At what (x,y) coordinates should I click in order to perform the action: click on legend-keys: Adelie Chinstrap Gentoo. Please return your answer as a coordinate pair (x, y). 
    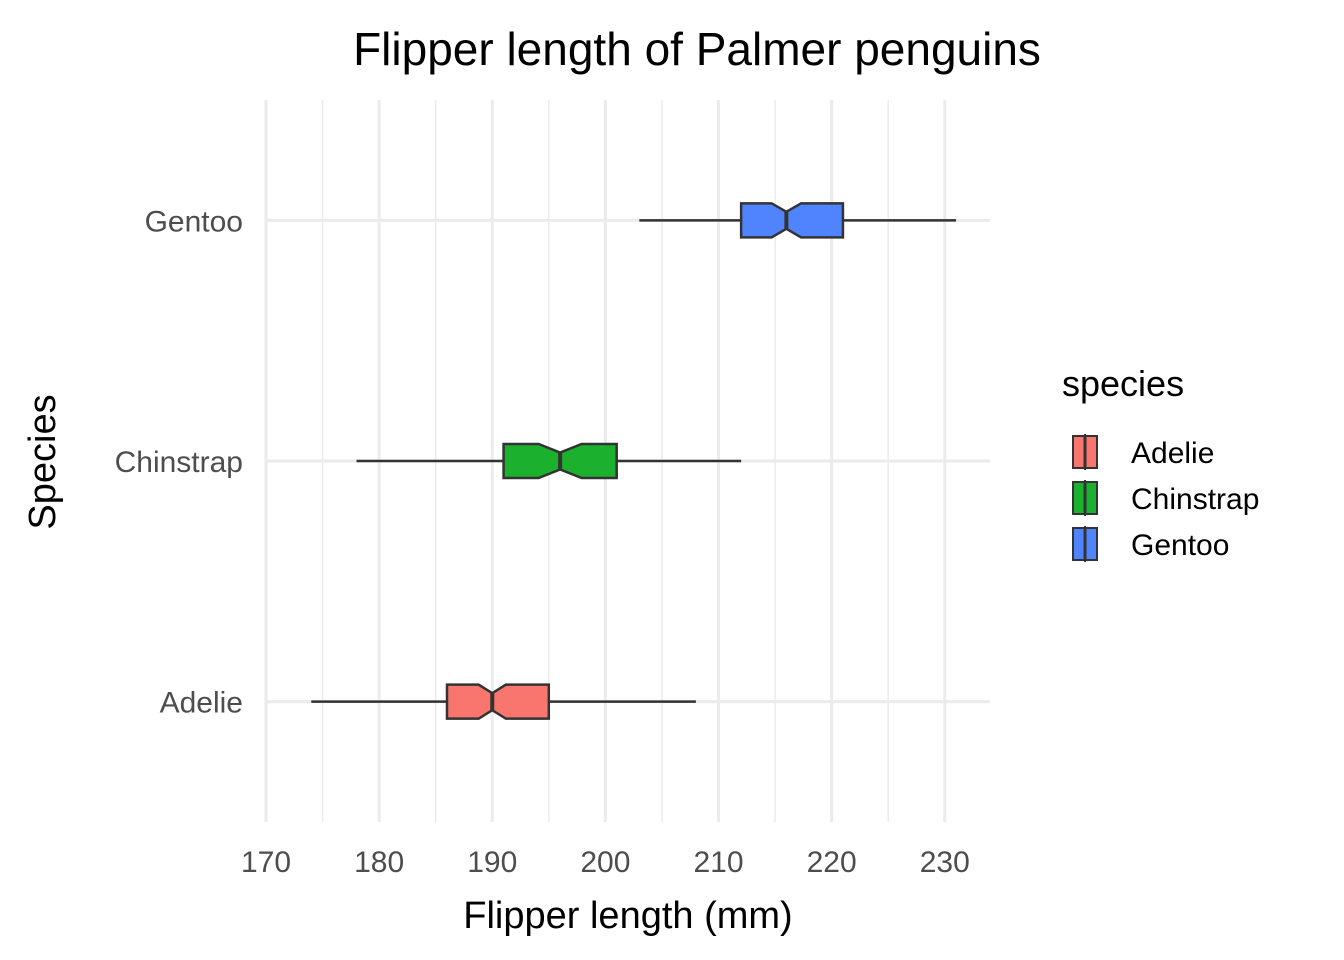
    Looking at the image, I should click on (1165, 498).